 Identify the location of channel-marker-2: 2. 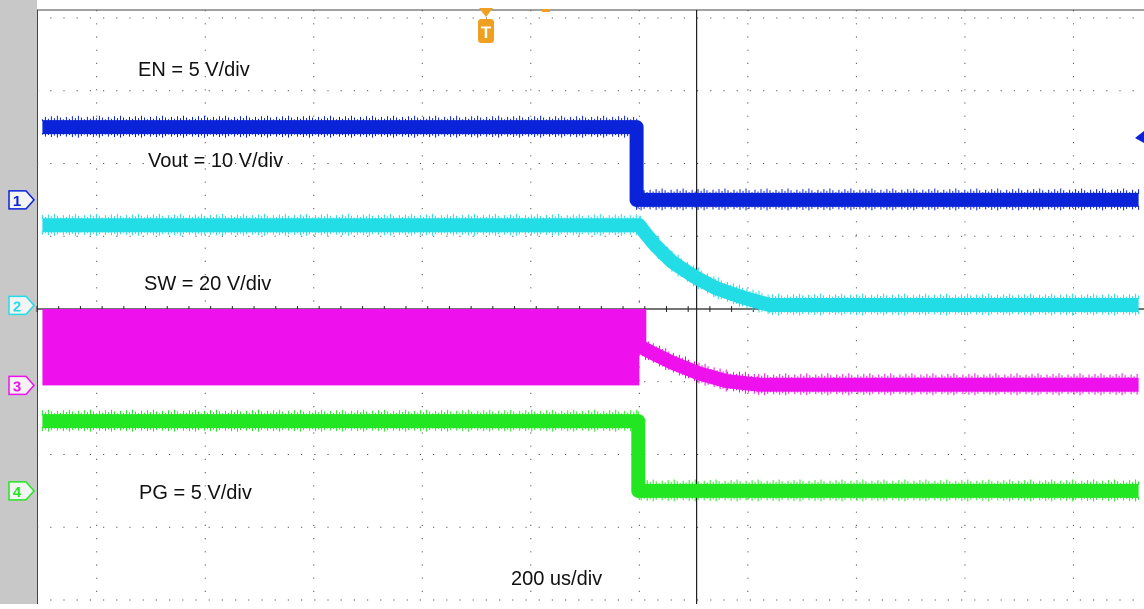
(22, 305).